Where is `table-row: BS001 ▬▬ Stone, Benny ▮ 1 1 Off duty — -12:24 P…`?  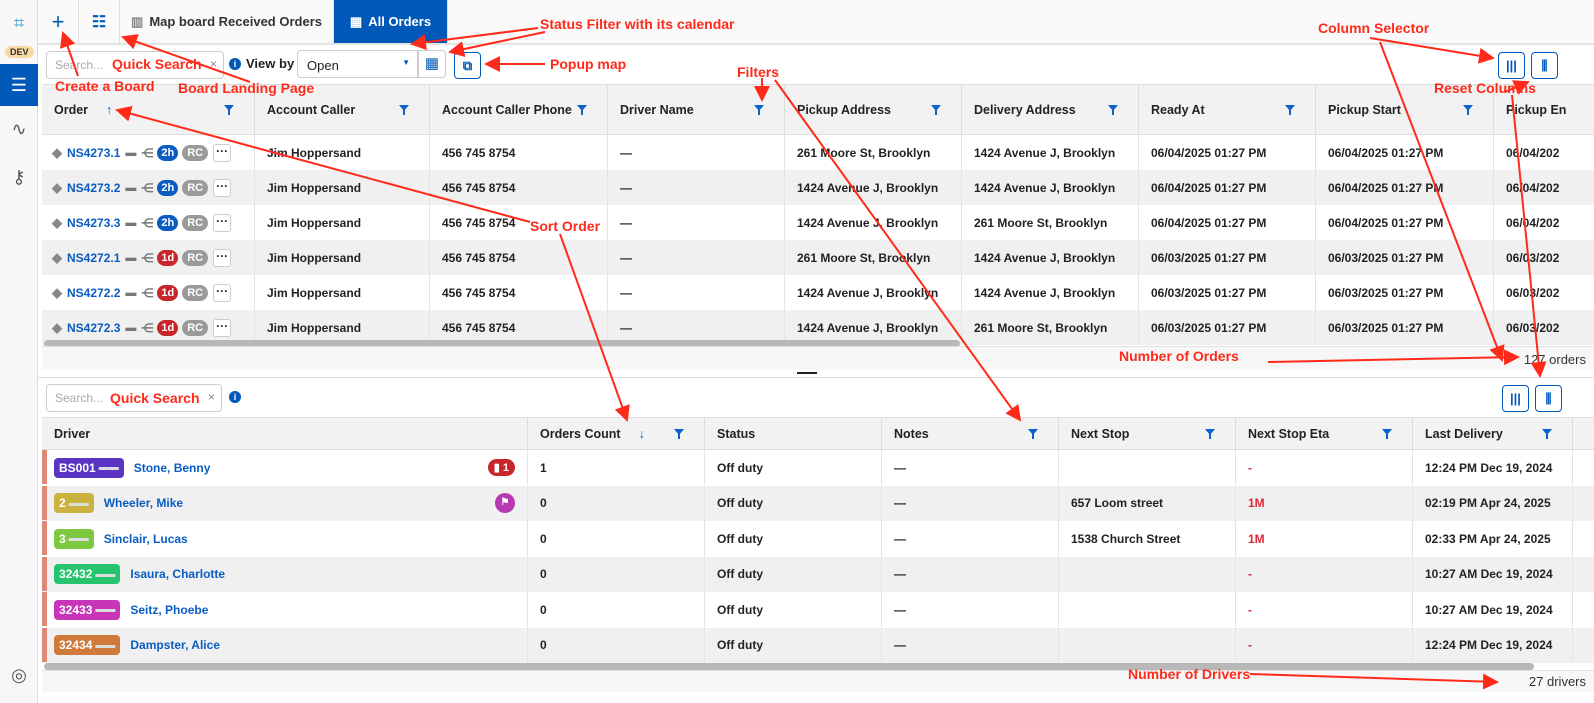 table-row: BS001 ▬▬ Stone, Benny ▮ 1 1 Off duty — -12:24 P… is located at coordinates (818, 467).